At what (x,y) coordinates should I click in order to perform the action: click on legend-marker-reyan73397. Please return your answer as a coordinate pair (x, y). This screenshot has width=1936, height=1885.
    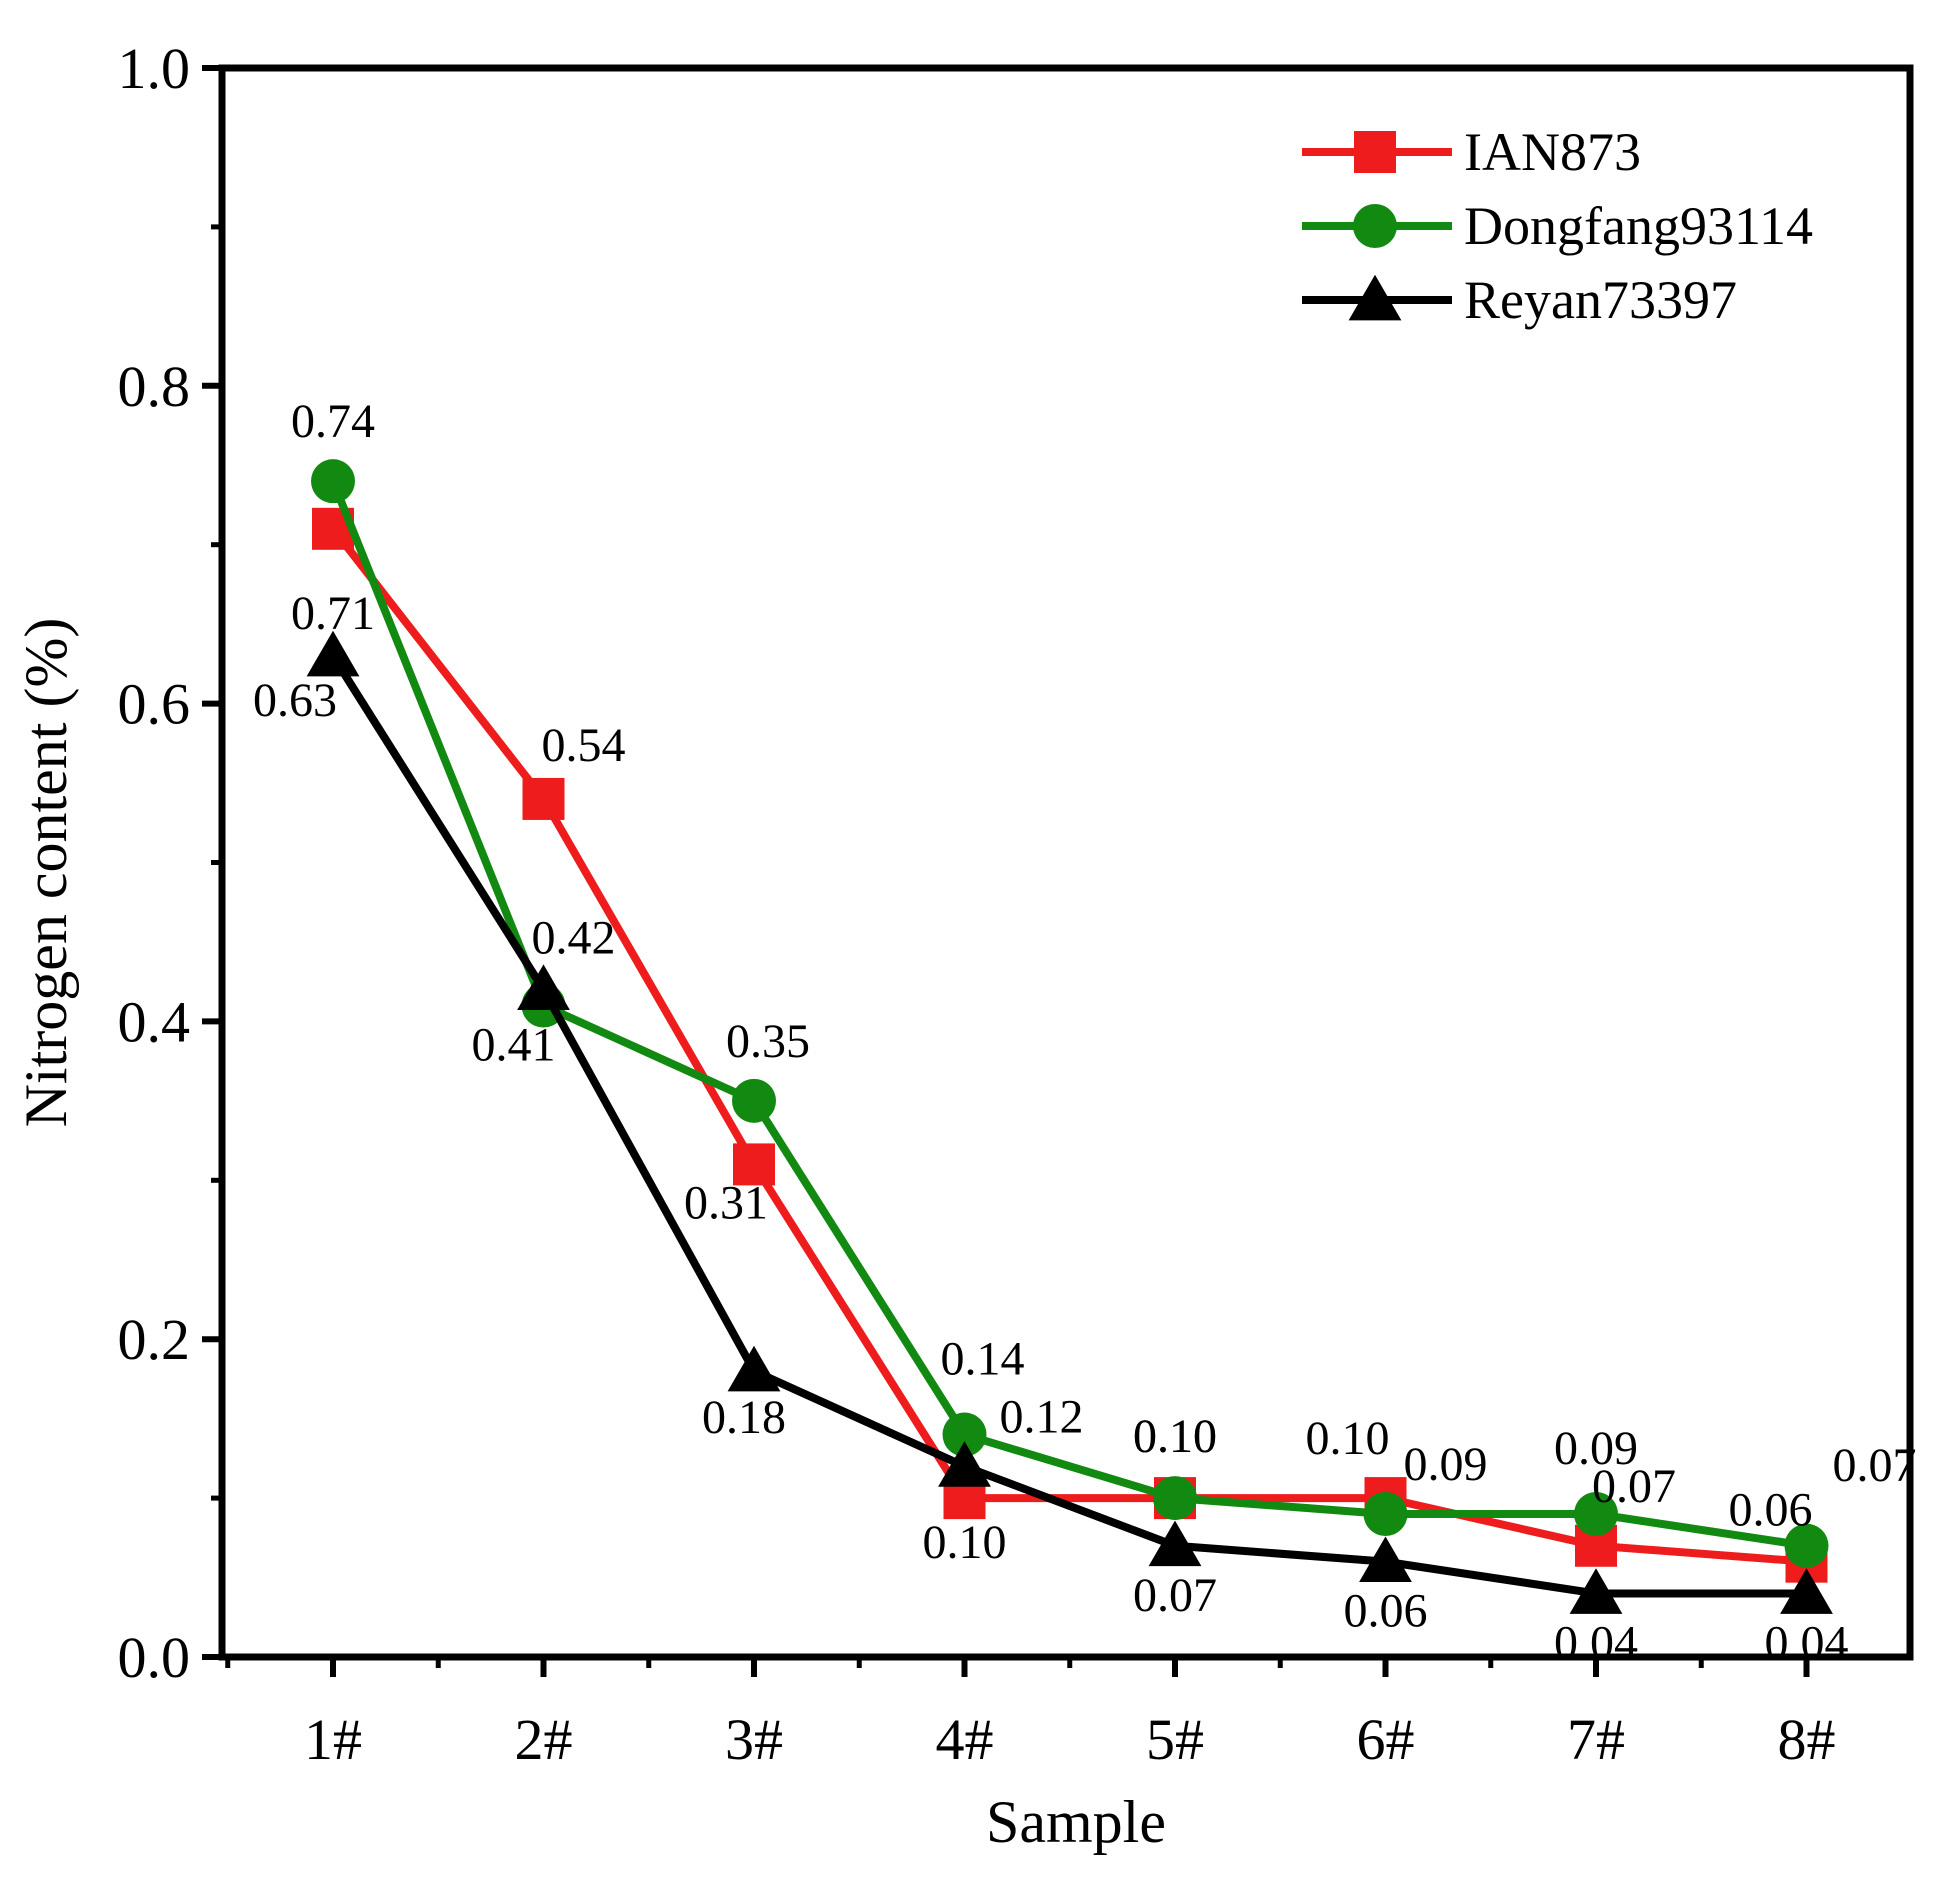
    Looking at the image, I should click on (1375, 297).